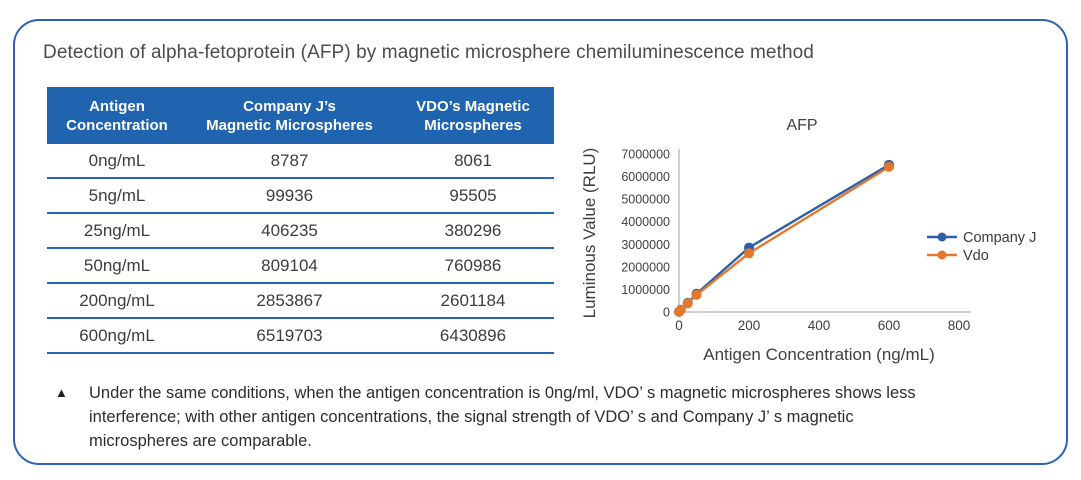 The width and height of the screenshot is (1081, 480). I want to click on series-line, so click(784, 239).